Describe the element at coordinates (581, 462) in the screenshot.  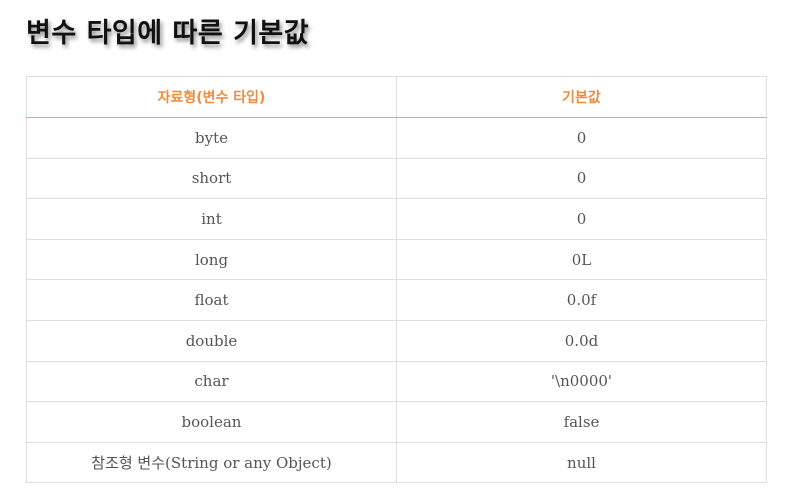
I see `cell-default-value: null` at that location.